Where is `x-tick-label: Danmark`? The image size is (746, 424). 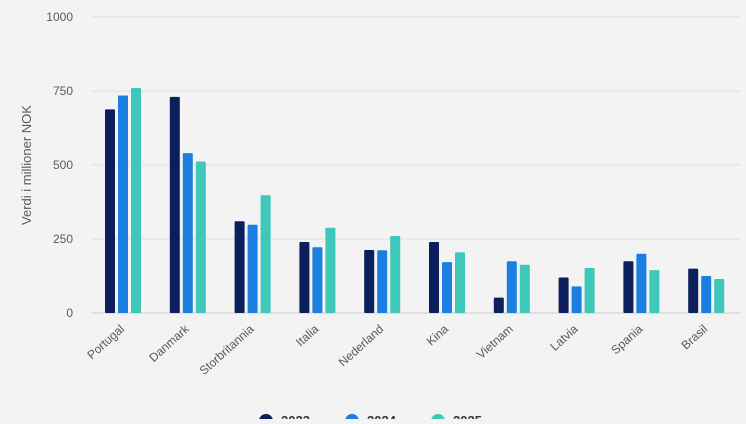
x-tick-label: Danmark is located at coordinates (169, 343).